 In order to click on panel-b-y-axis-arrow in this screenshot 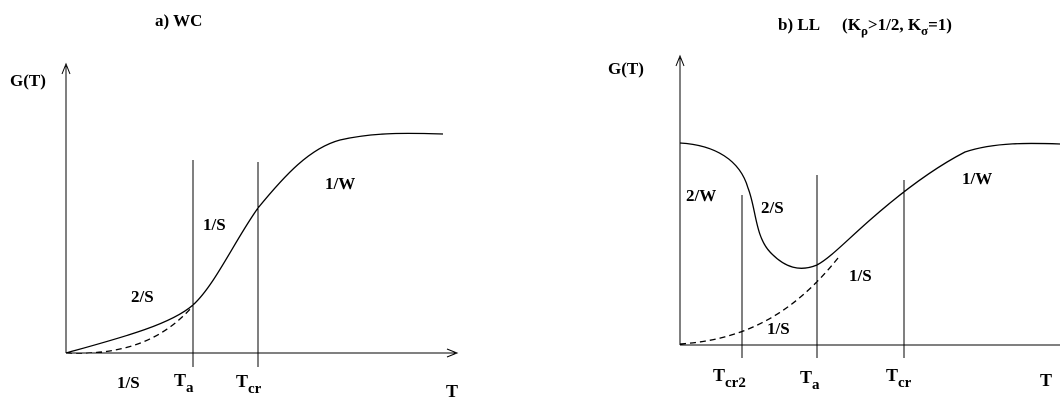, I will do `click(680, 60)`.